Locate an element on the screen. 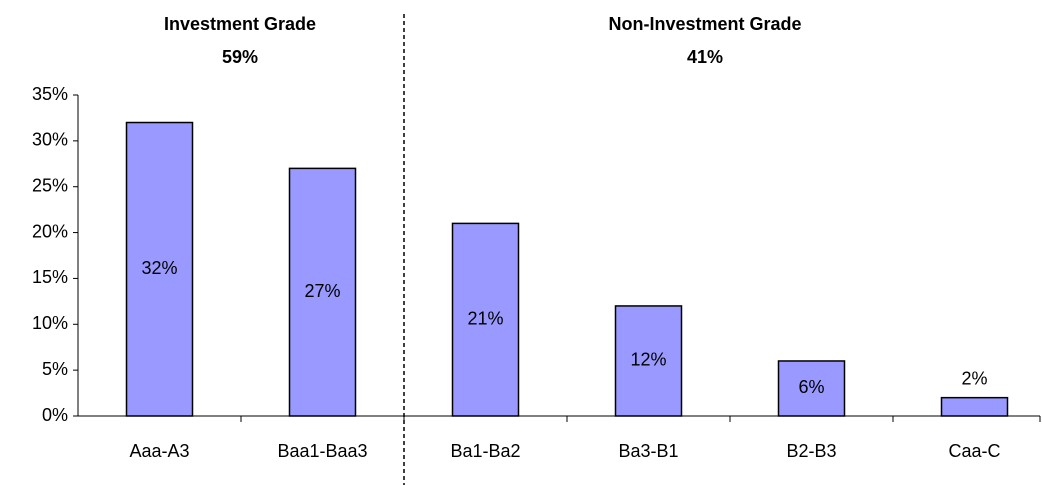 This screenshot has width=1042, height=485. value-label: 12% is located at coordinates (648, 360).